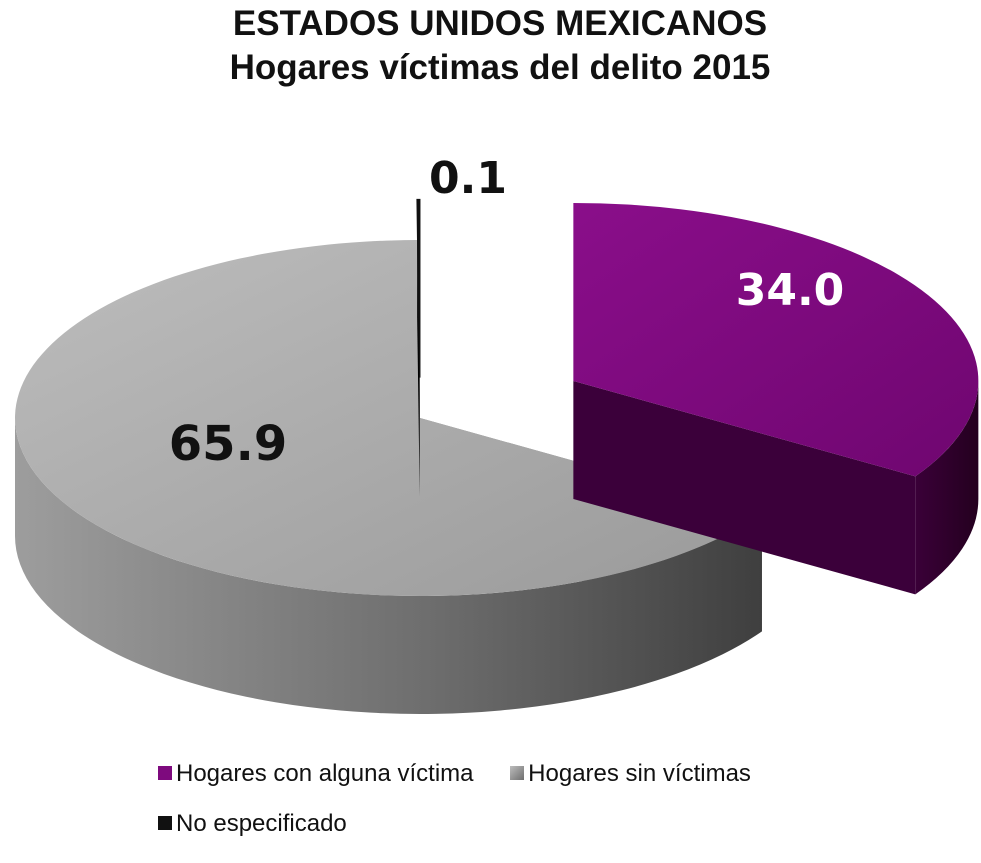  I want to click on data-label: 0.1, so click(468, 178).